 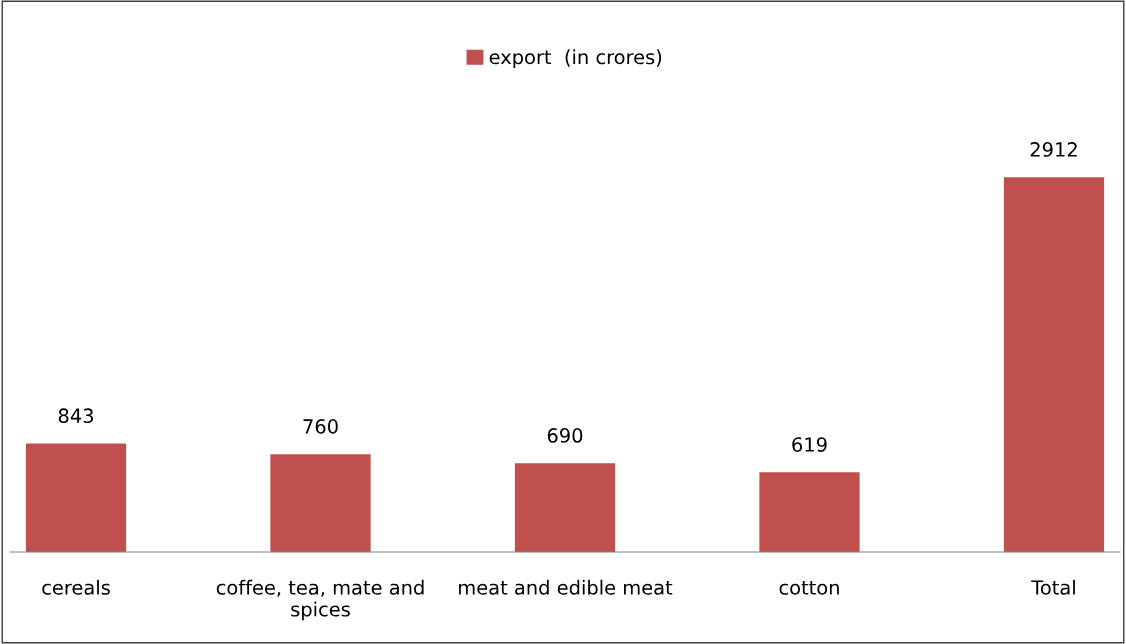 What do you see at coordinates (809, 587) in the screenshot?
I see `x-tick-label: cotton` at bounding box center [809, 587].